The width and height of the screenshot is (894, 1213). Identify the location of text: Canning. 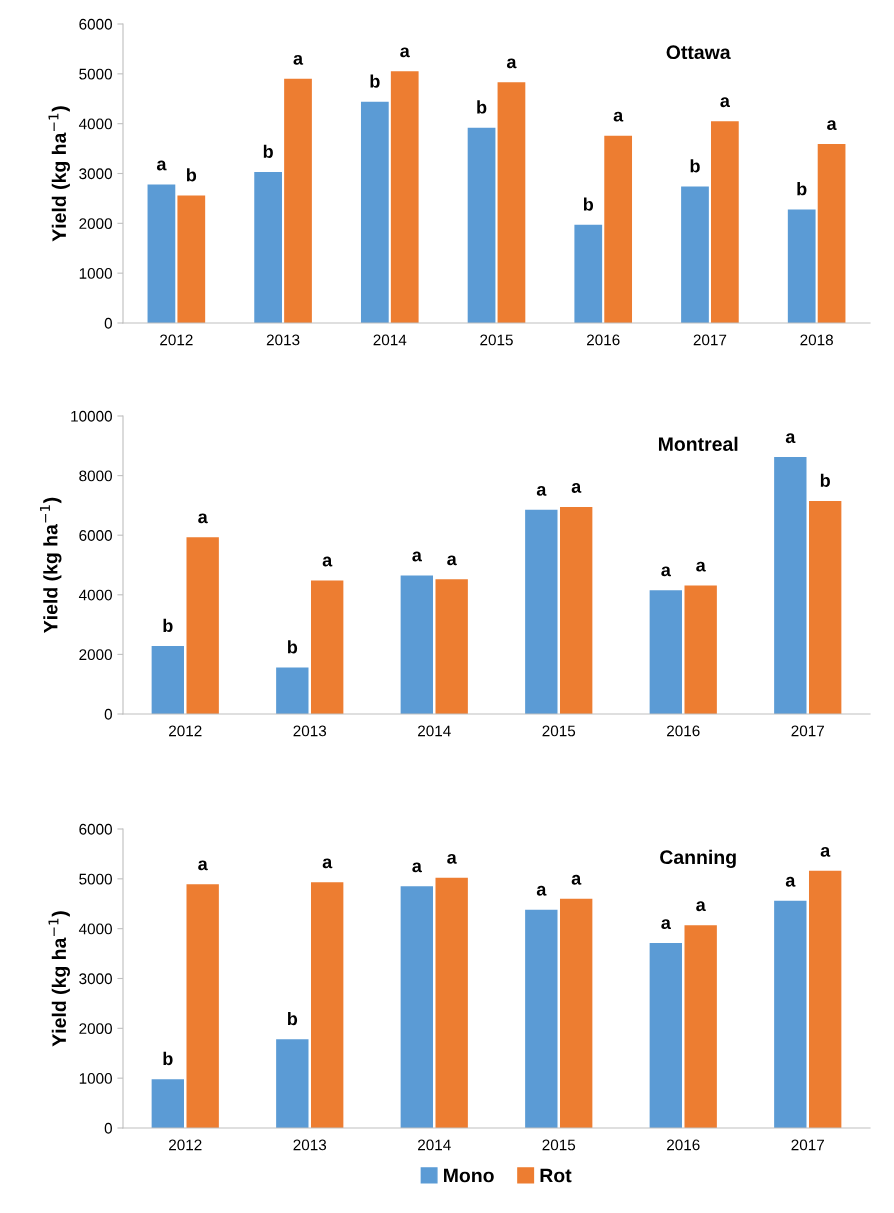
(698, 859).